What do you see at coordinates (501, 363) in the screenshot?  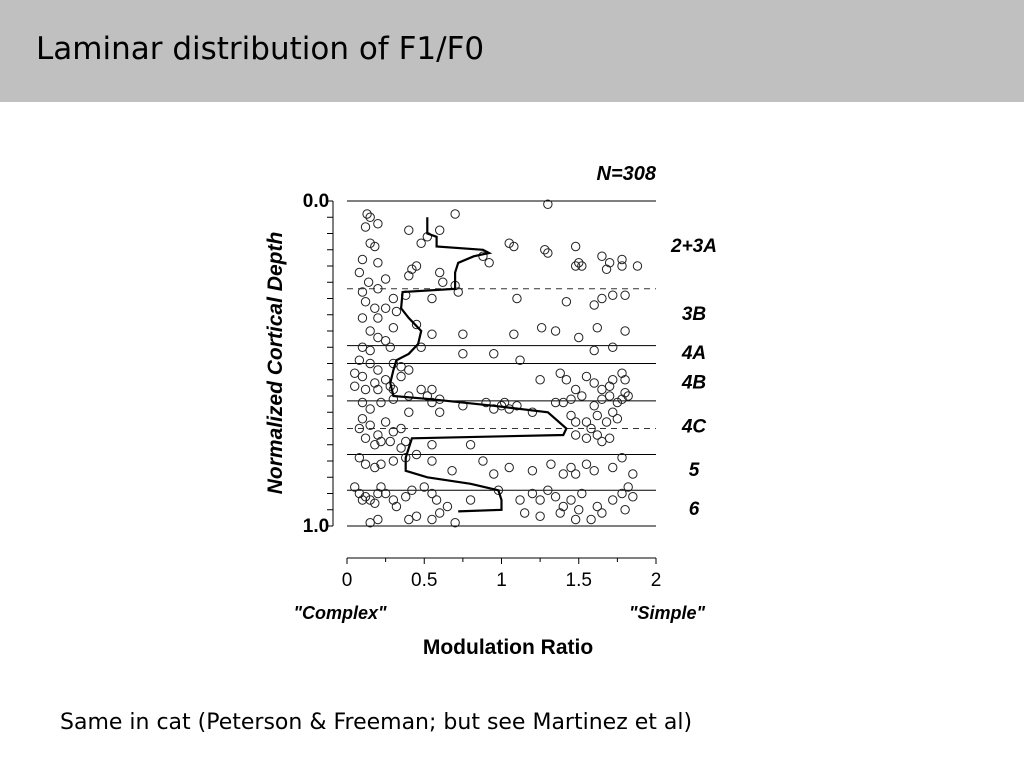 I see `layer-boundaries` at bounding box center [501, 363].